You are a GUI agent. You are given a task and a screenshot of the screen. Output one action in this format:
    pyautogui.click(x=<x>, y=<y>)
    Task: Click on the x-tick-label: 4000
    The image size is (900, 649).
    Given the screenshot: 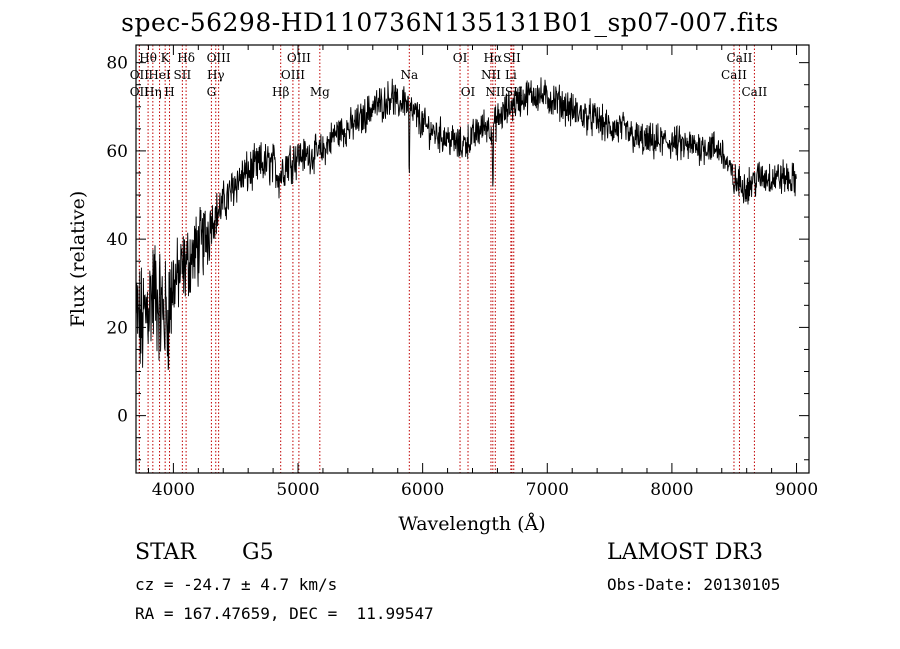 What is the action you would take?
    pyautogui.click(x=173, y=490)
    